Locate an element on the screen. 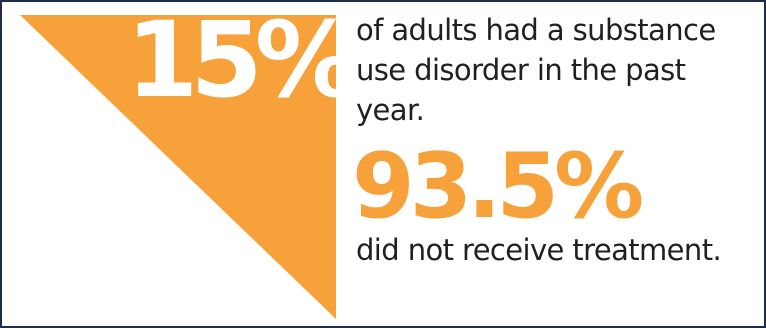  stat-2-value: 93.5% is located at coordinates (498, 186).